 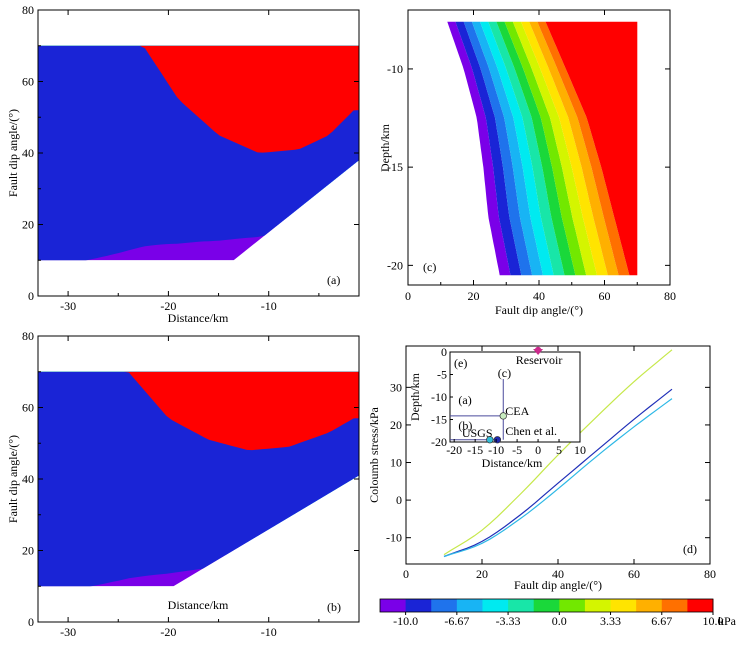 I want to click on contour-fill-a, so click(x=198, y=153).